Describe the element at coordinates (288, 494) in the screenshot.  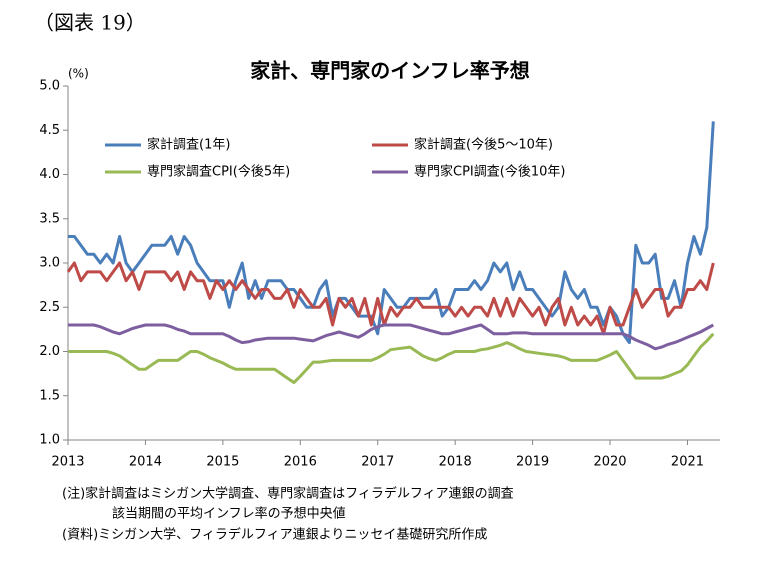
I see `note: (注)家計調査はミシガン大学調査、専門家調査はフィラデルフィア連銀の調査` at that location.